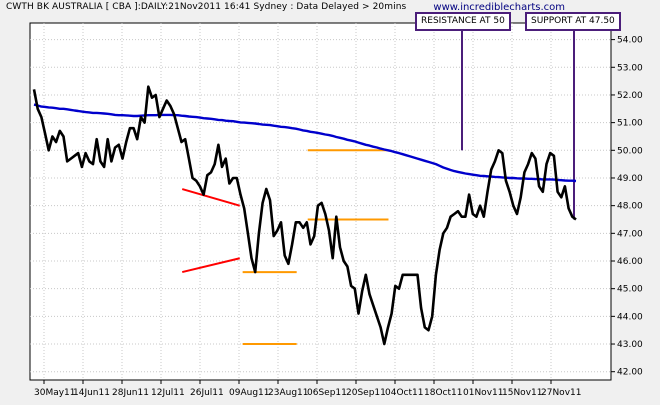  I want to click on y-tick-label: 53.00, so click(630, 68).